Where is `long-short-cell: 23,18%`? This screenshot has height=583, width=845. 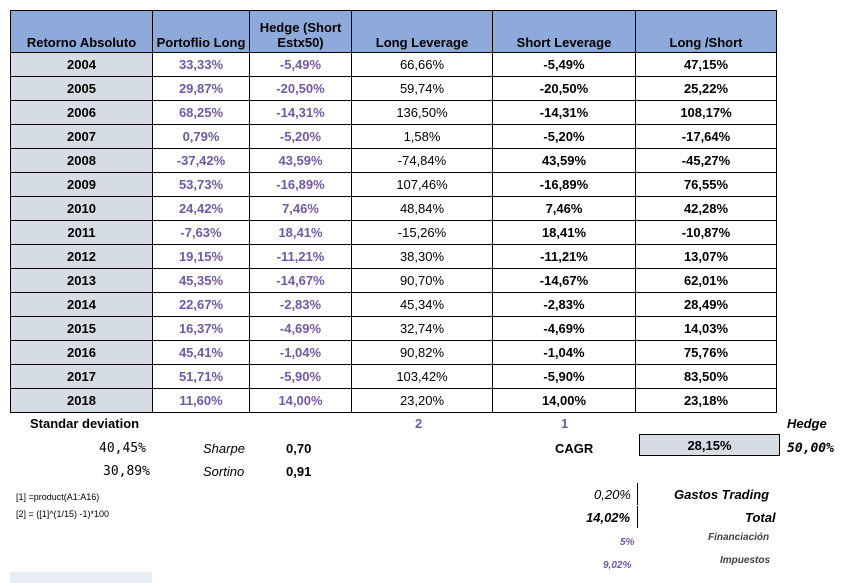 long-short-cell: 23,18% is located at coordinates (706, 400).